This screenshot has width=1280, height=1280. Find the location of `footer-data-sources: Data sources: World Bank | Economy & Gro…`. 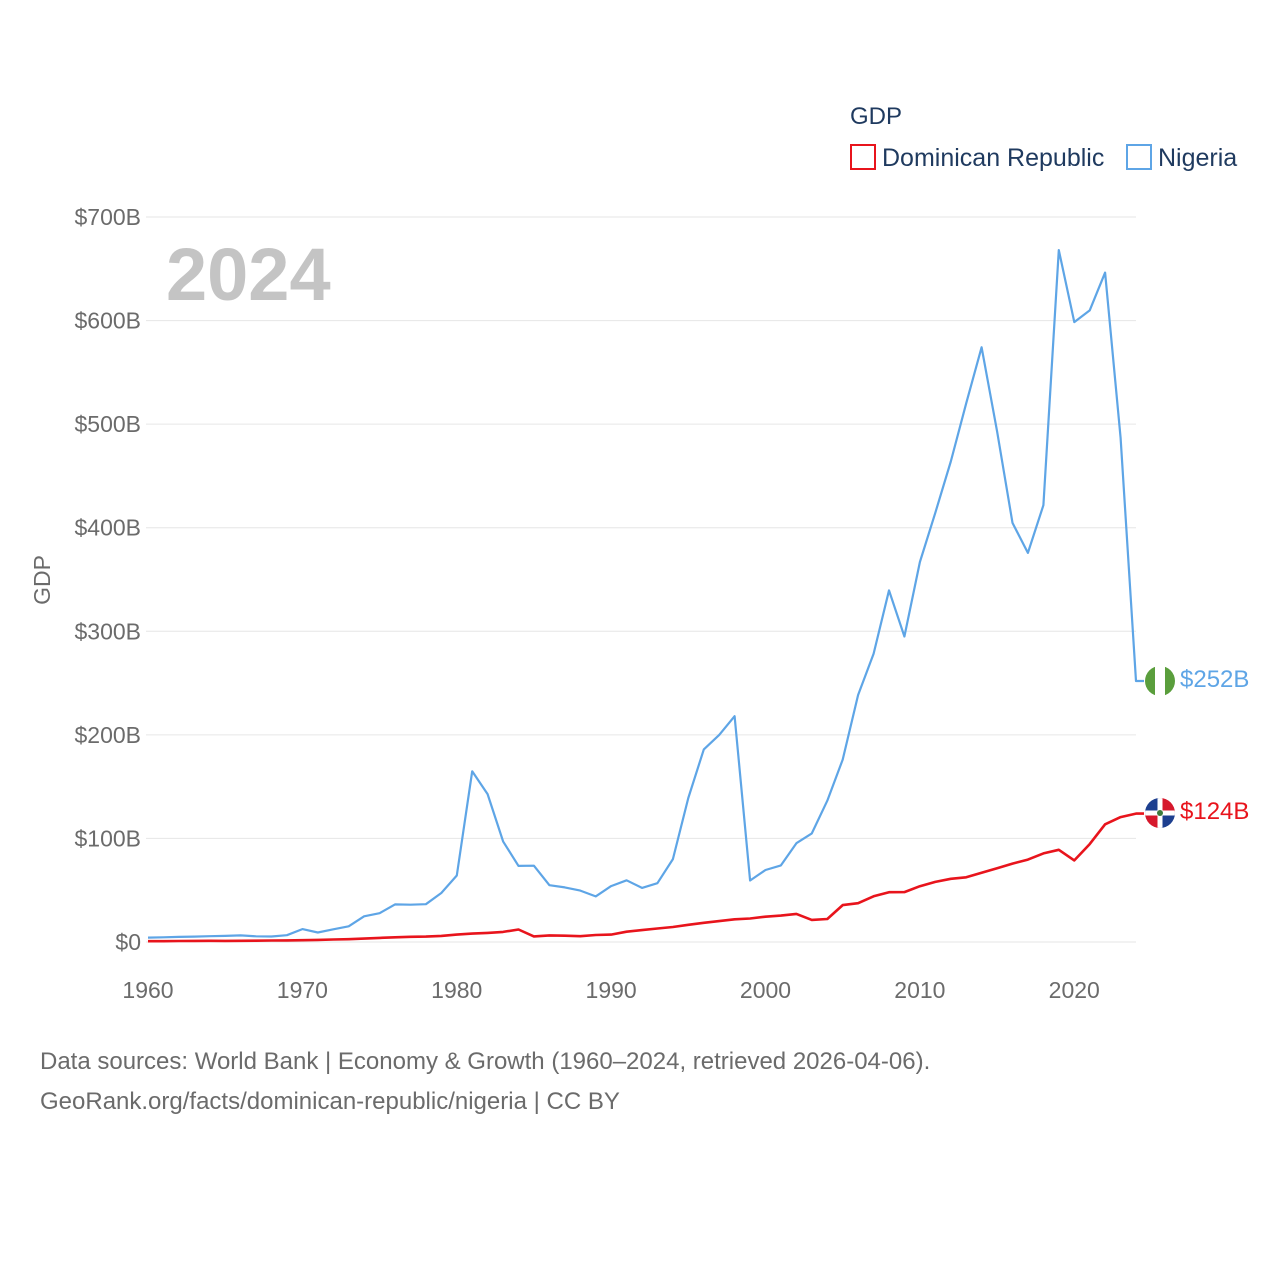

footer-data-sources: Data sources: World Bank | Economy & Gro… is located at coordinates (485, 1061).